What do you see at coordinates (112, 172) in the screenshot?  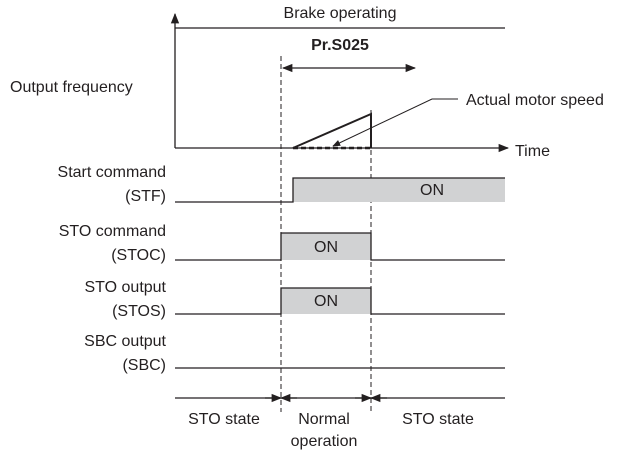 I see `signal-name: Start command` at bounding box center [112, 172].